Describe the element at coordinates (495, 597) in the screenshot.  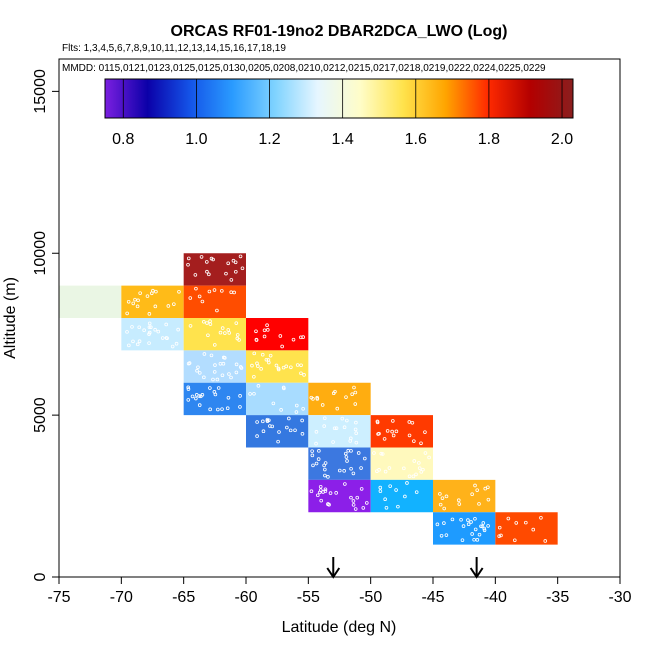
I see `x-tick-label: -40` at that location.